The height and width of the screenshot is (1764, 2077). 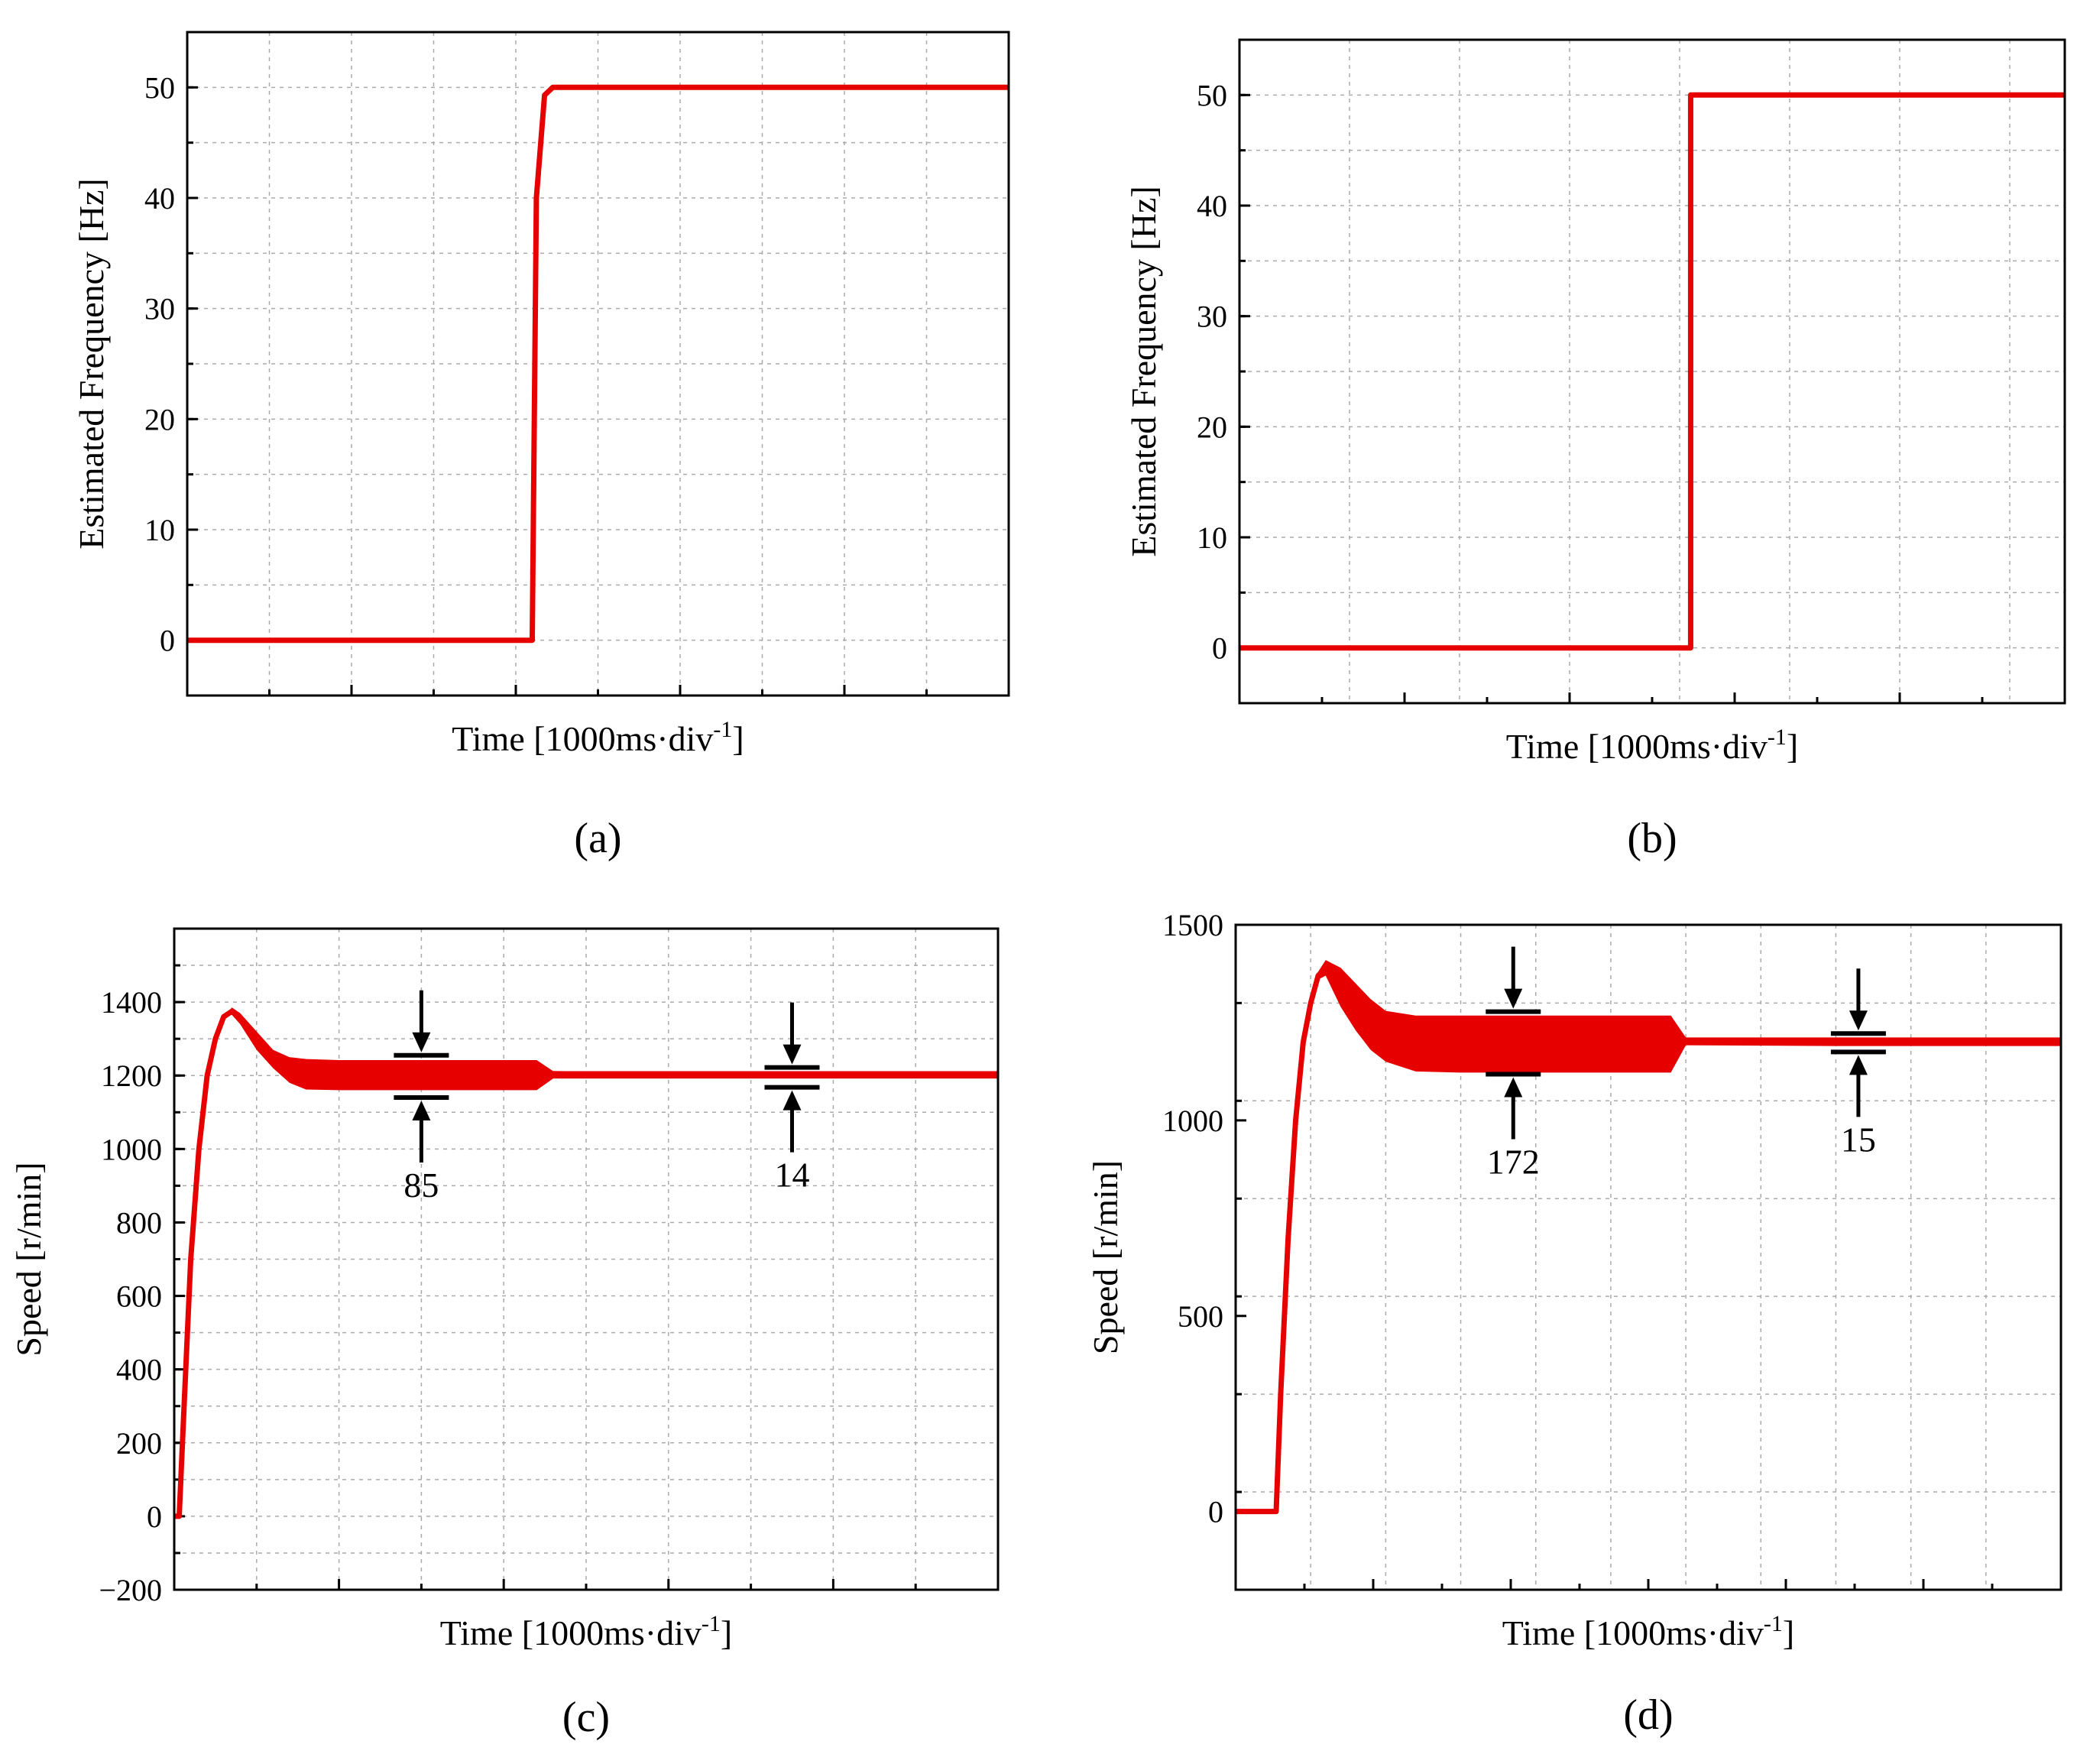 What do you see at coordinates (1858, 1139) in the screenshot?
I see `ripple-value-label: 15` at bounding box center [1858, 1139].